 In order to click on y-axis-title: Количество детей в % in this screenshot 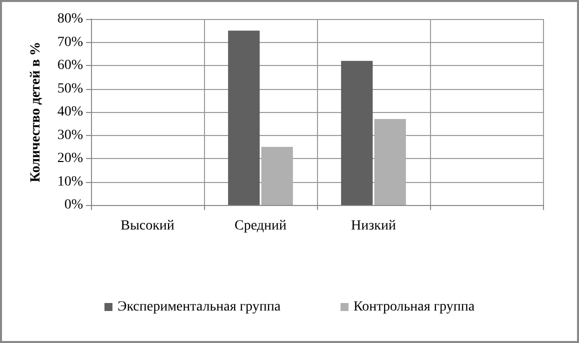, I will do `click(36, 112)`.